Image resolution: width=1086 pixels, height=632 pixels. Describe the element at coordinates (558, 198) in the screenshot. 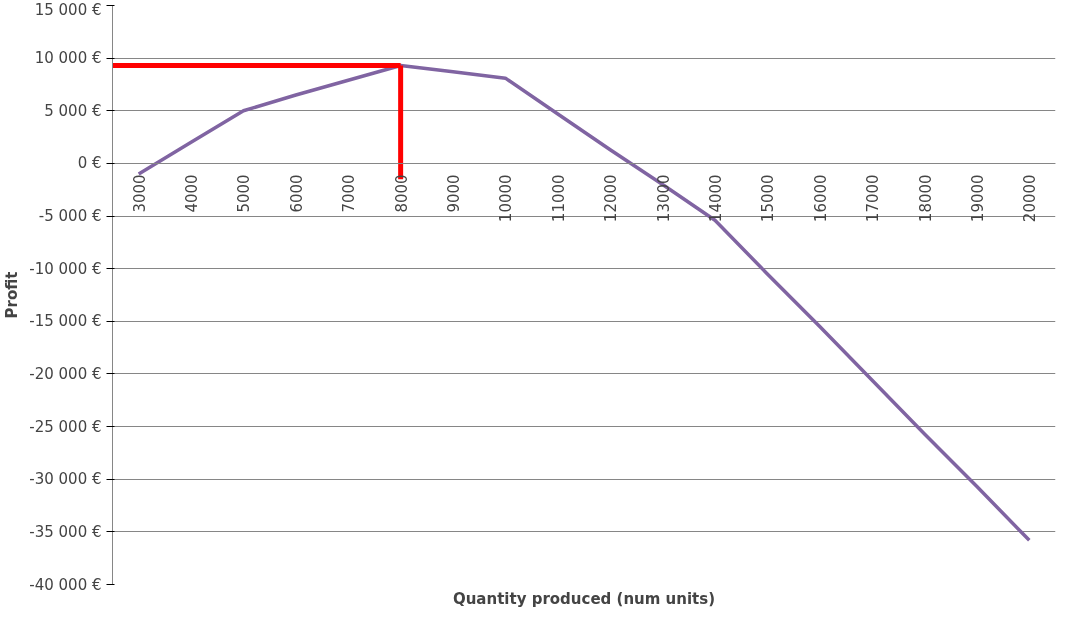

I see `x-tick-label: 11000` at that location.